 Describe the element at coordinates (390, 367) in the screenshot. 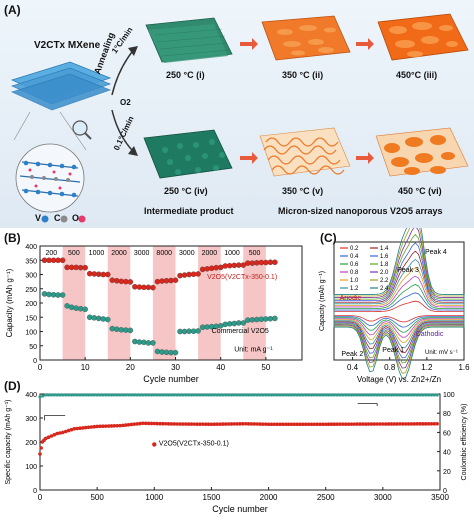

I see `x-tick-label: 0.8` at that location.